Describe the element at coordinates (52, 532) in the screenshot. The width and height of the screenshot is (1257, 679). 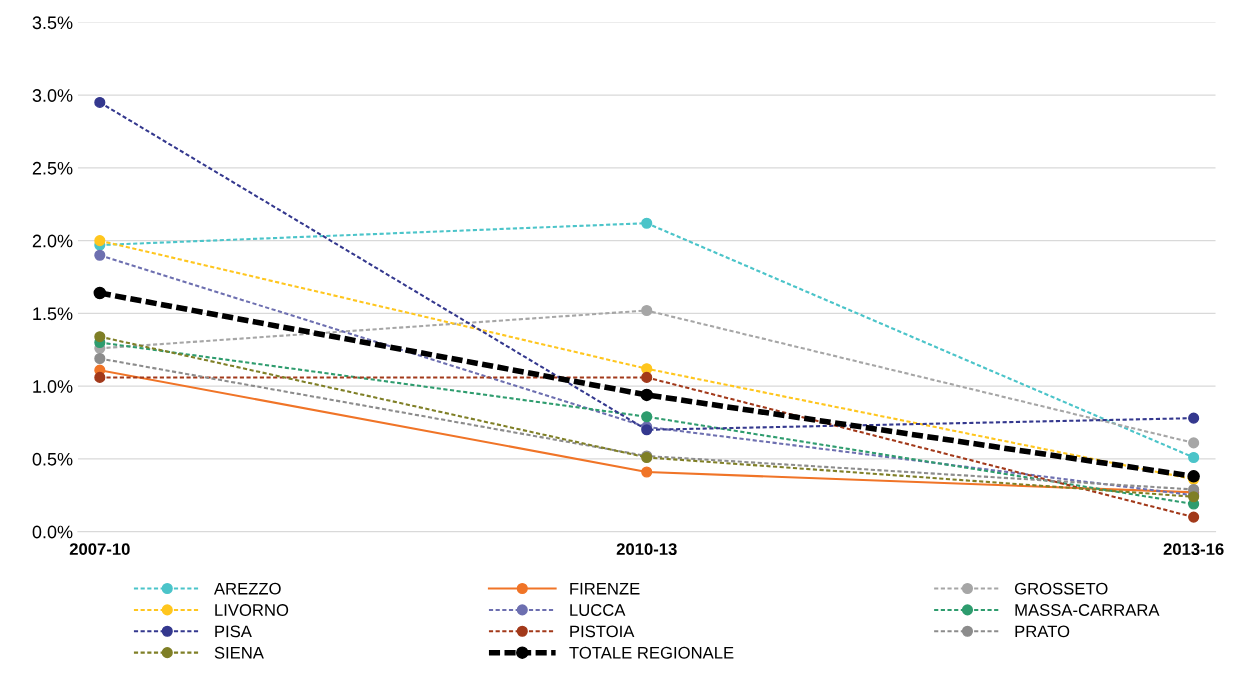
I see `y-tick-label: 0.0%` at that location.